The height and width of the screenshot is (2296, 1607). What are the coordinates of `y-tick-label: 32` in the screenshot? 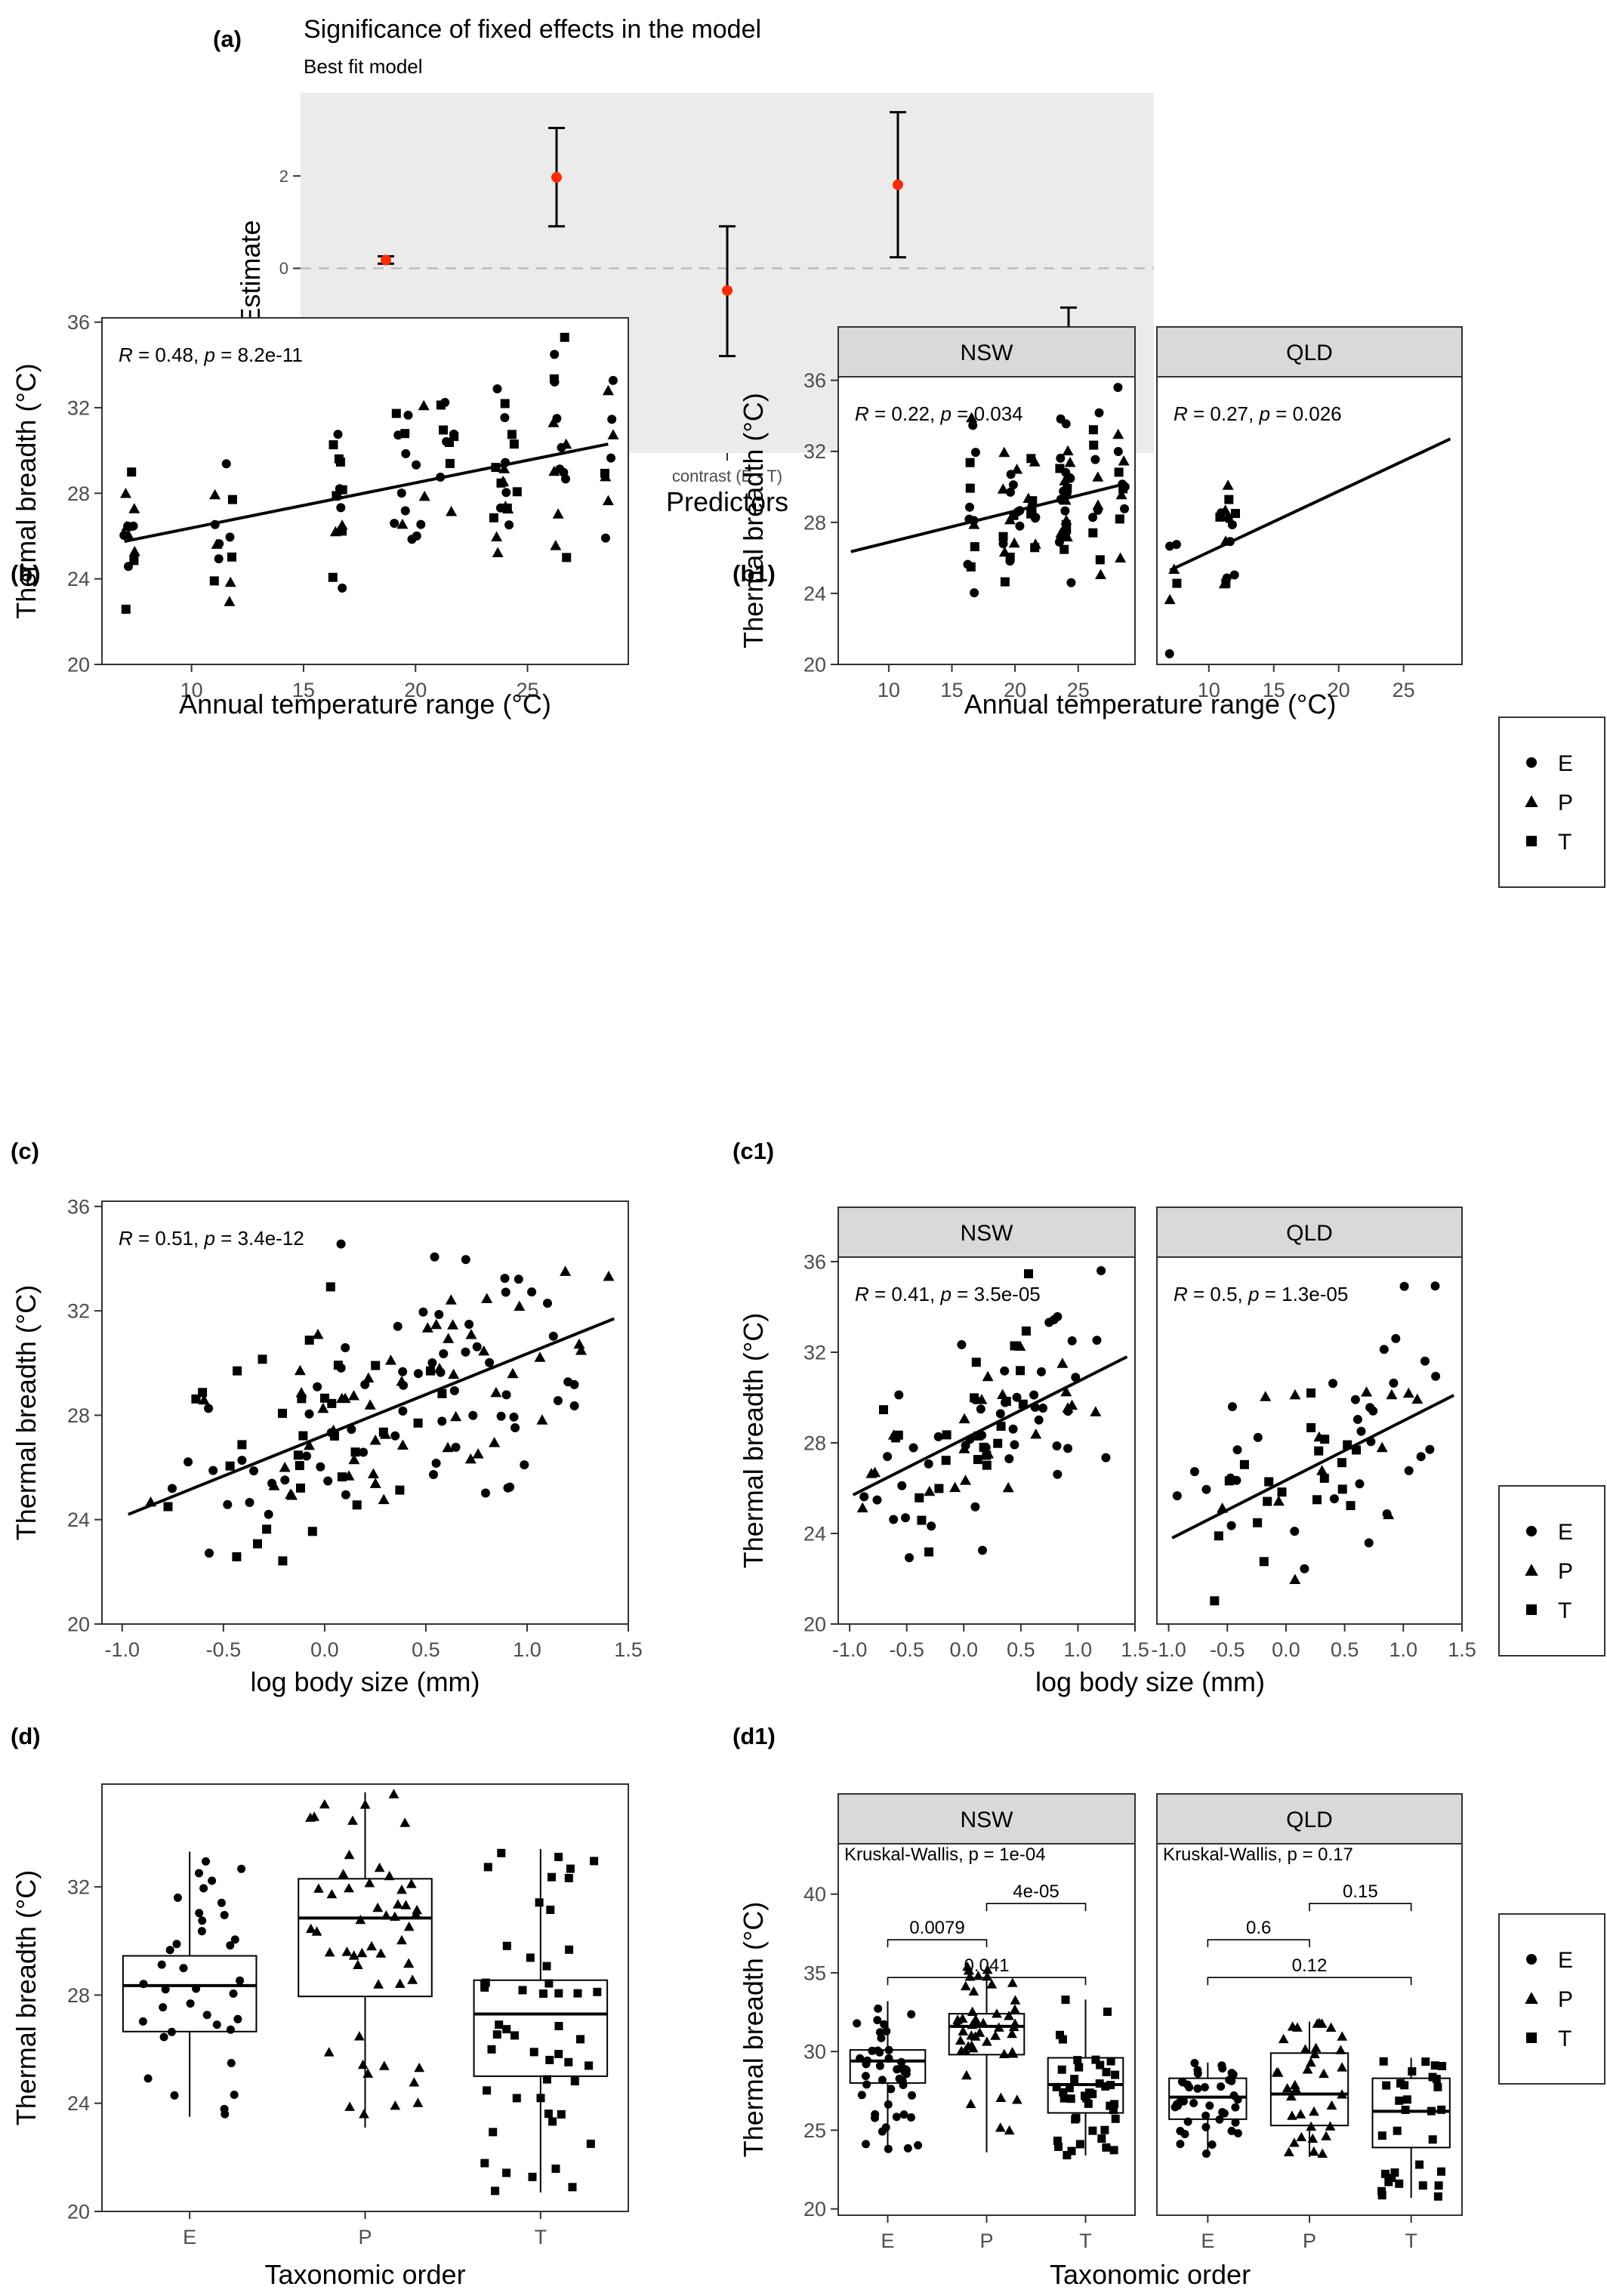 It's located at (78, 1311).